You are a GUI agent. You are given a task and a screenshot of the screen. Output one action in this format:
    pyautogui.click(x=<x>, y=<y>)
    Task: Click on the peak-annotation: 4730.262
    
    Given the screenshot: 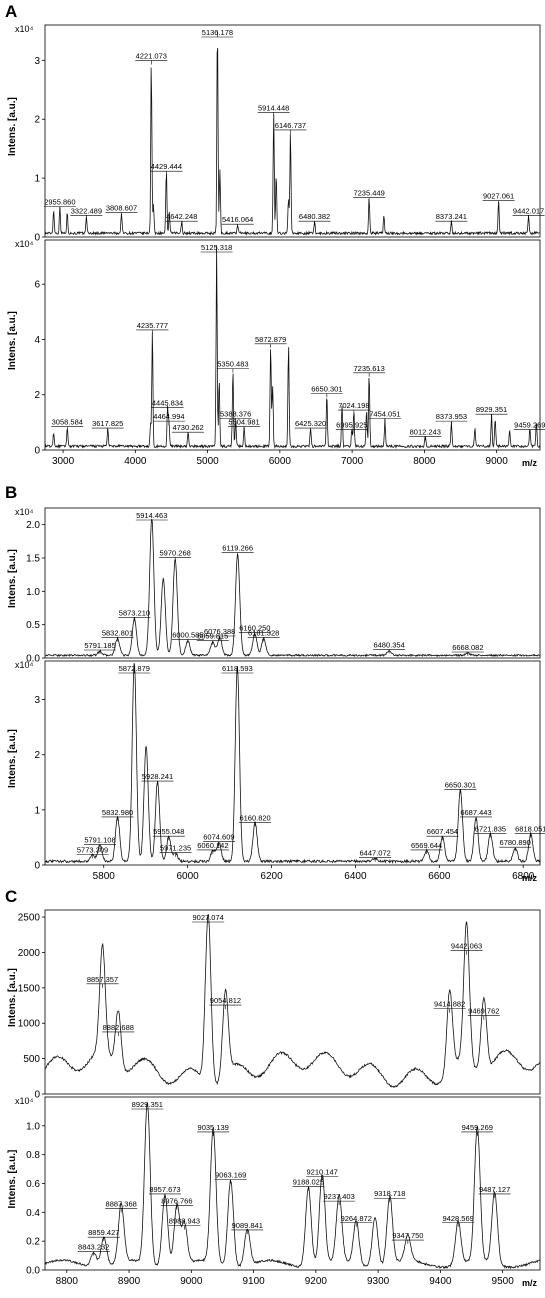 What is the action you would take?
    pyautogui.click(x=188, y=430)
    